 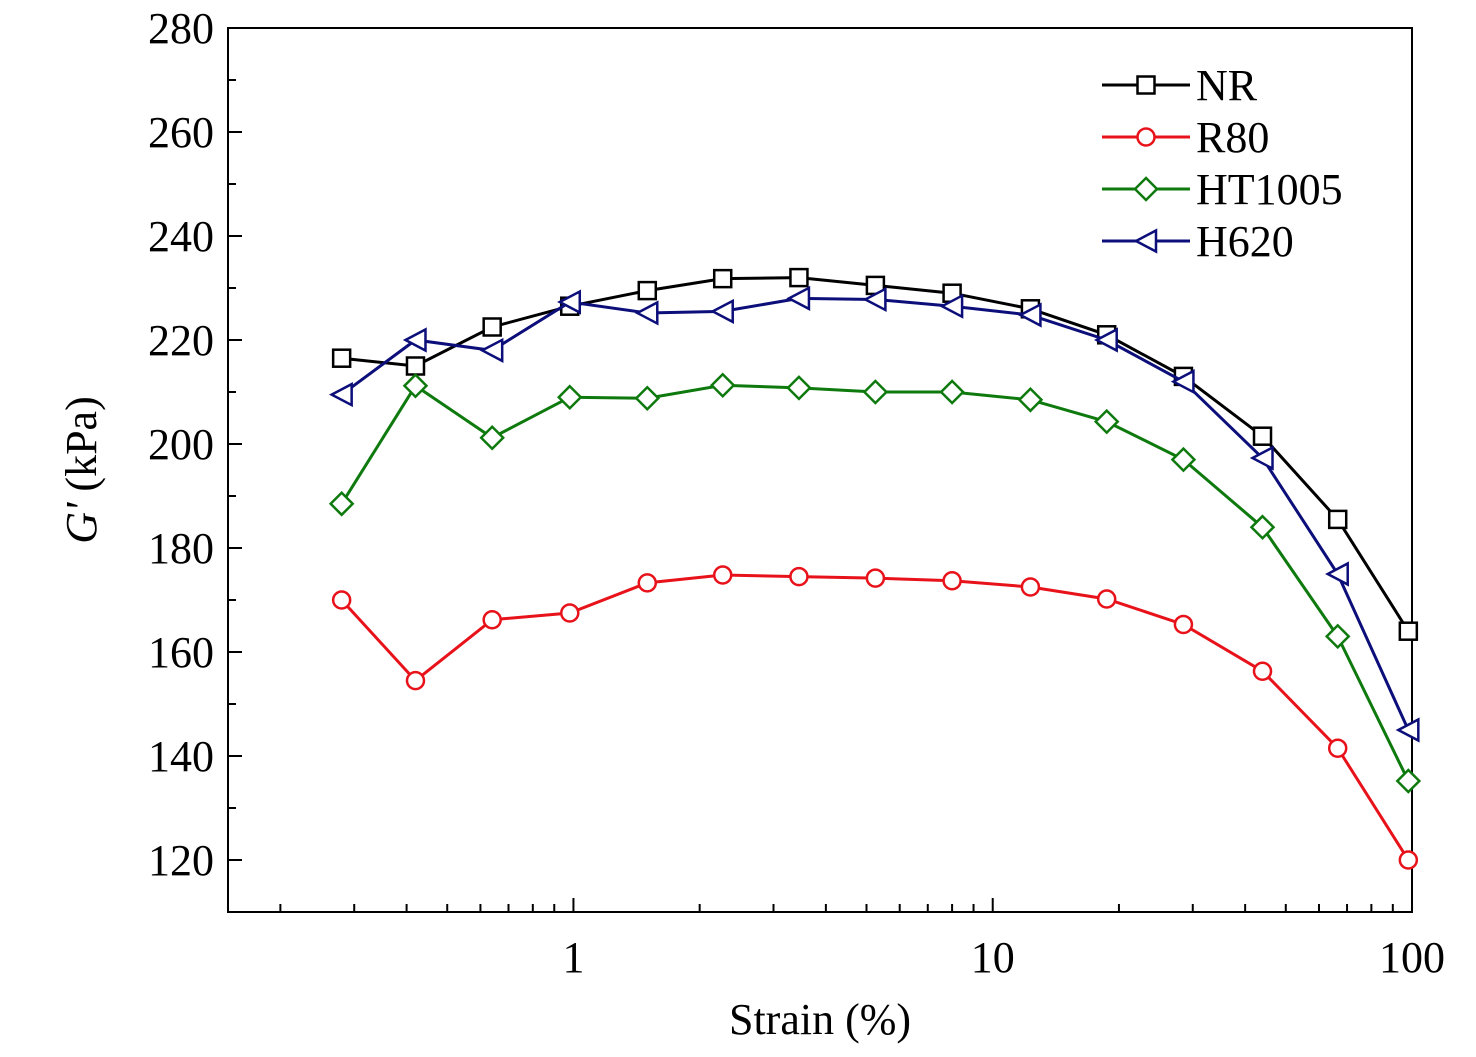 What do you see at coordinates (181, 652) in the screenshot?
I see `y-tick-label: 160` at bounding box center [181, 652].